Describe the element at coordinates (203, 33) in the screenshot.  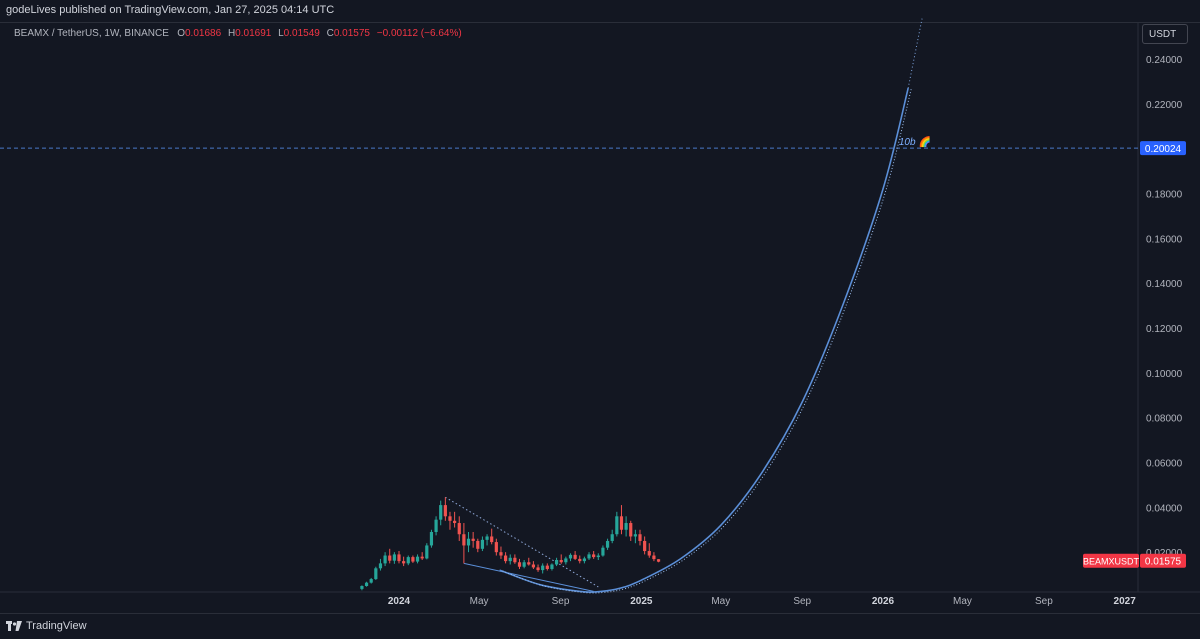
I see `open-value: 0.01686` at that location.